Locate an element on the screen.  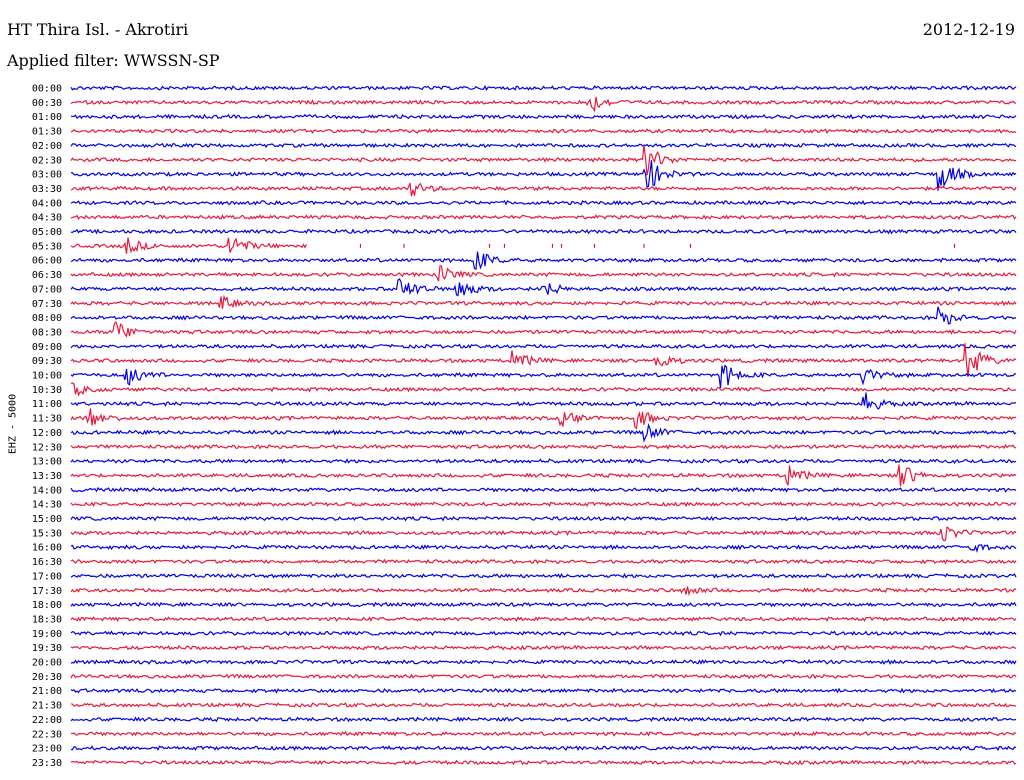
time-label: 17:00 is located at coordinates (47, 576).